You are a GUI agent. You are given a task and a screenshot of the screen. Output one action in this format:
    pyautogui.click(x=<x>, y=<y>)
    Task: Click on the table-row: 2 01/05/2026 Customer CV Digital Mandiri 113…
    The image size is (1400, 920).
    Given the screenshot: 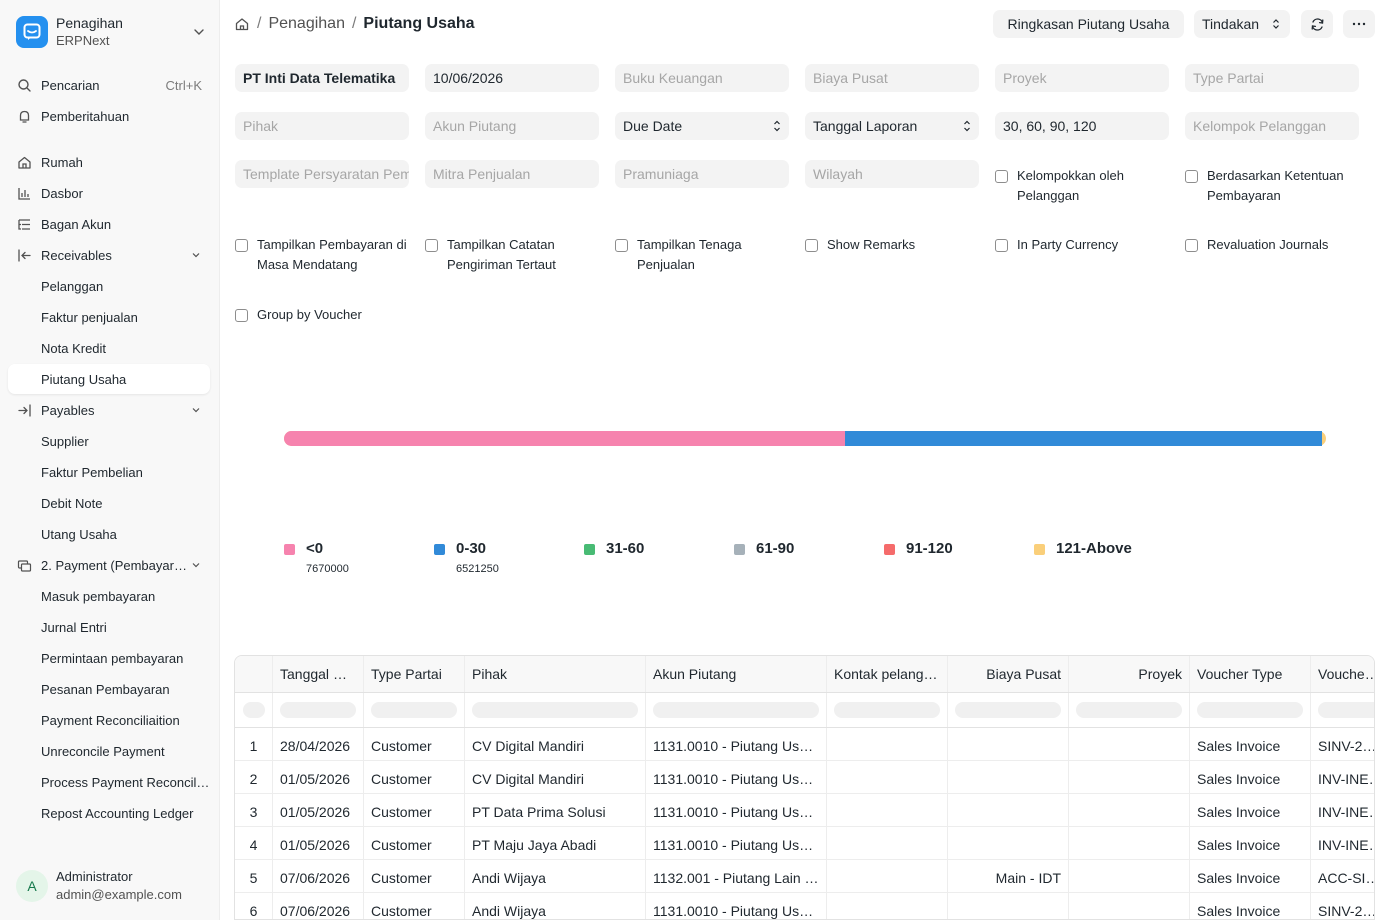 What is the action you would take?
    pyautogui.click(x=805, y=777)
    